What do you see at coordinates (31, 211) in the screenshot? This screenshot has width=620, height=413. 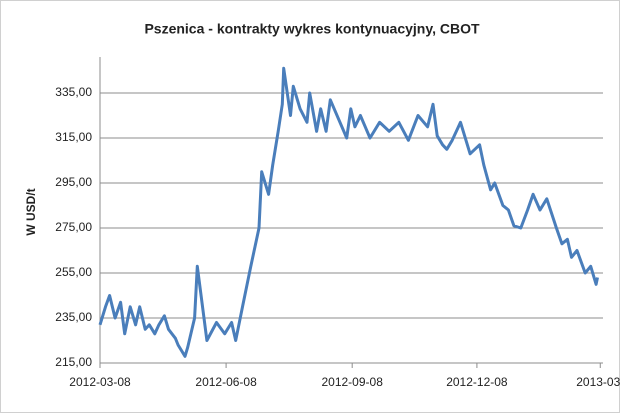 I see `y-axis-label: W USD/t` at bounding box center [31, 211].